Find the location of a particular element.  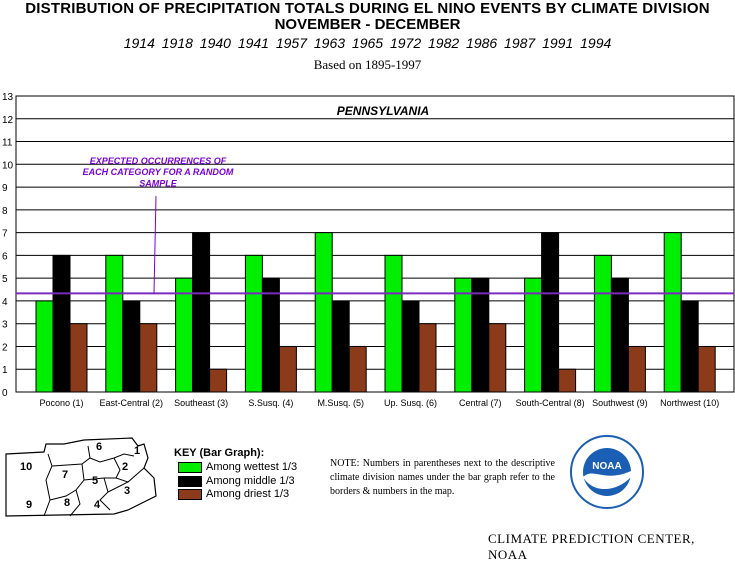

driest-swatch is located at coordinates (190, 494).